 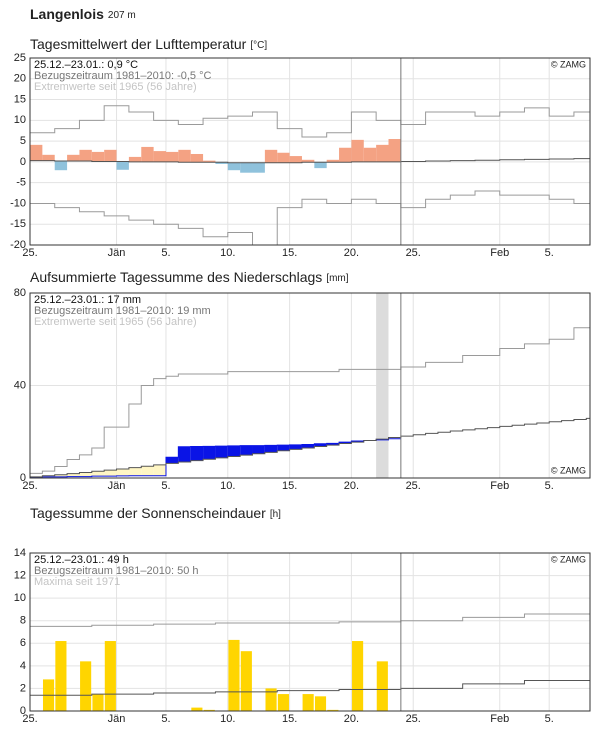 I want to click on y-tick-label: 20, so click(x=20, y=79).